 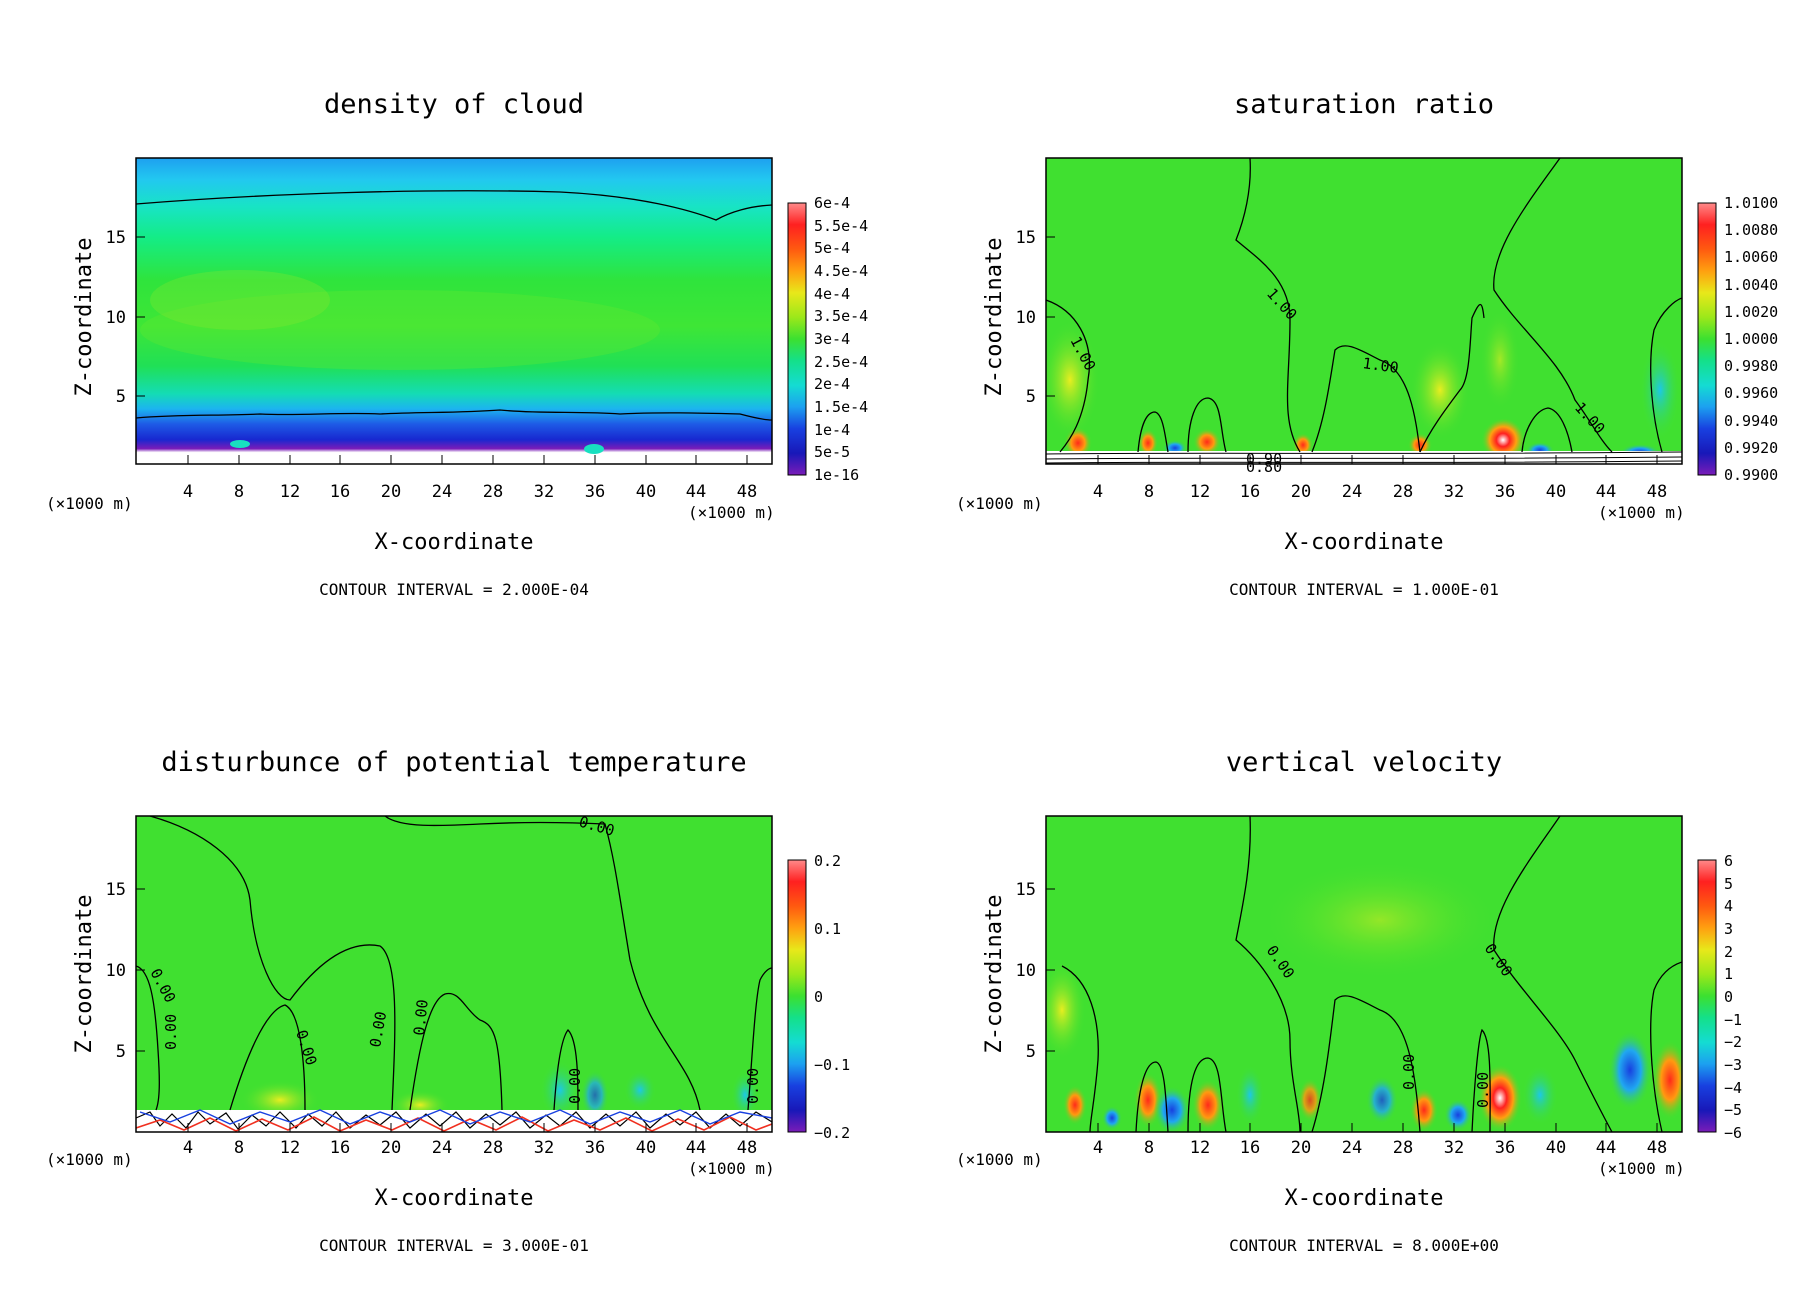 What do you see at coordinates (1728, 974) in the screenshot?
I see `colorbar-label: 1` at bounding box center [1728, 974].